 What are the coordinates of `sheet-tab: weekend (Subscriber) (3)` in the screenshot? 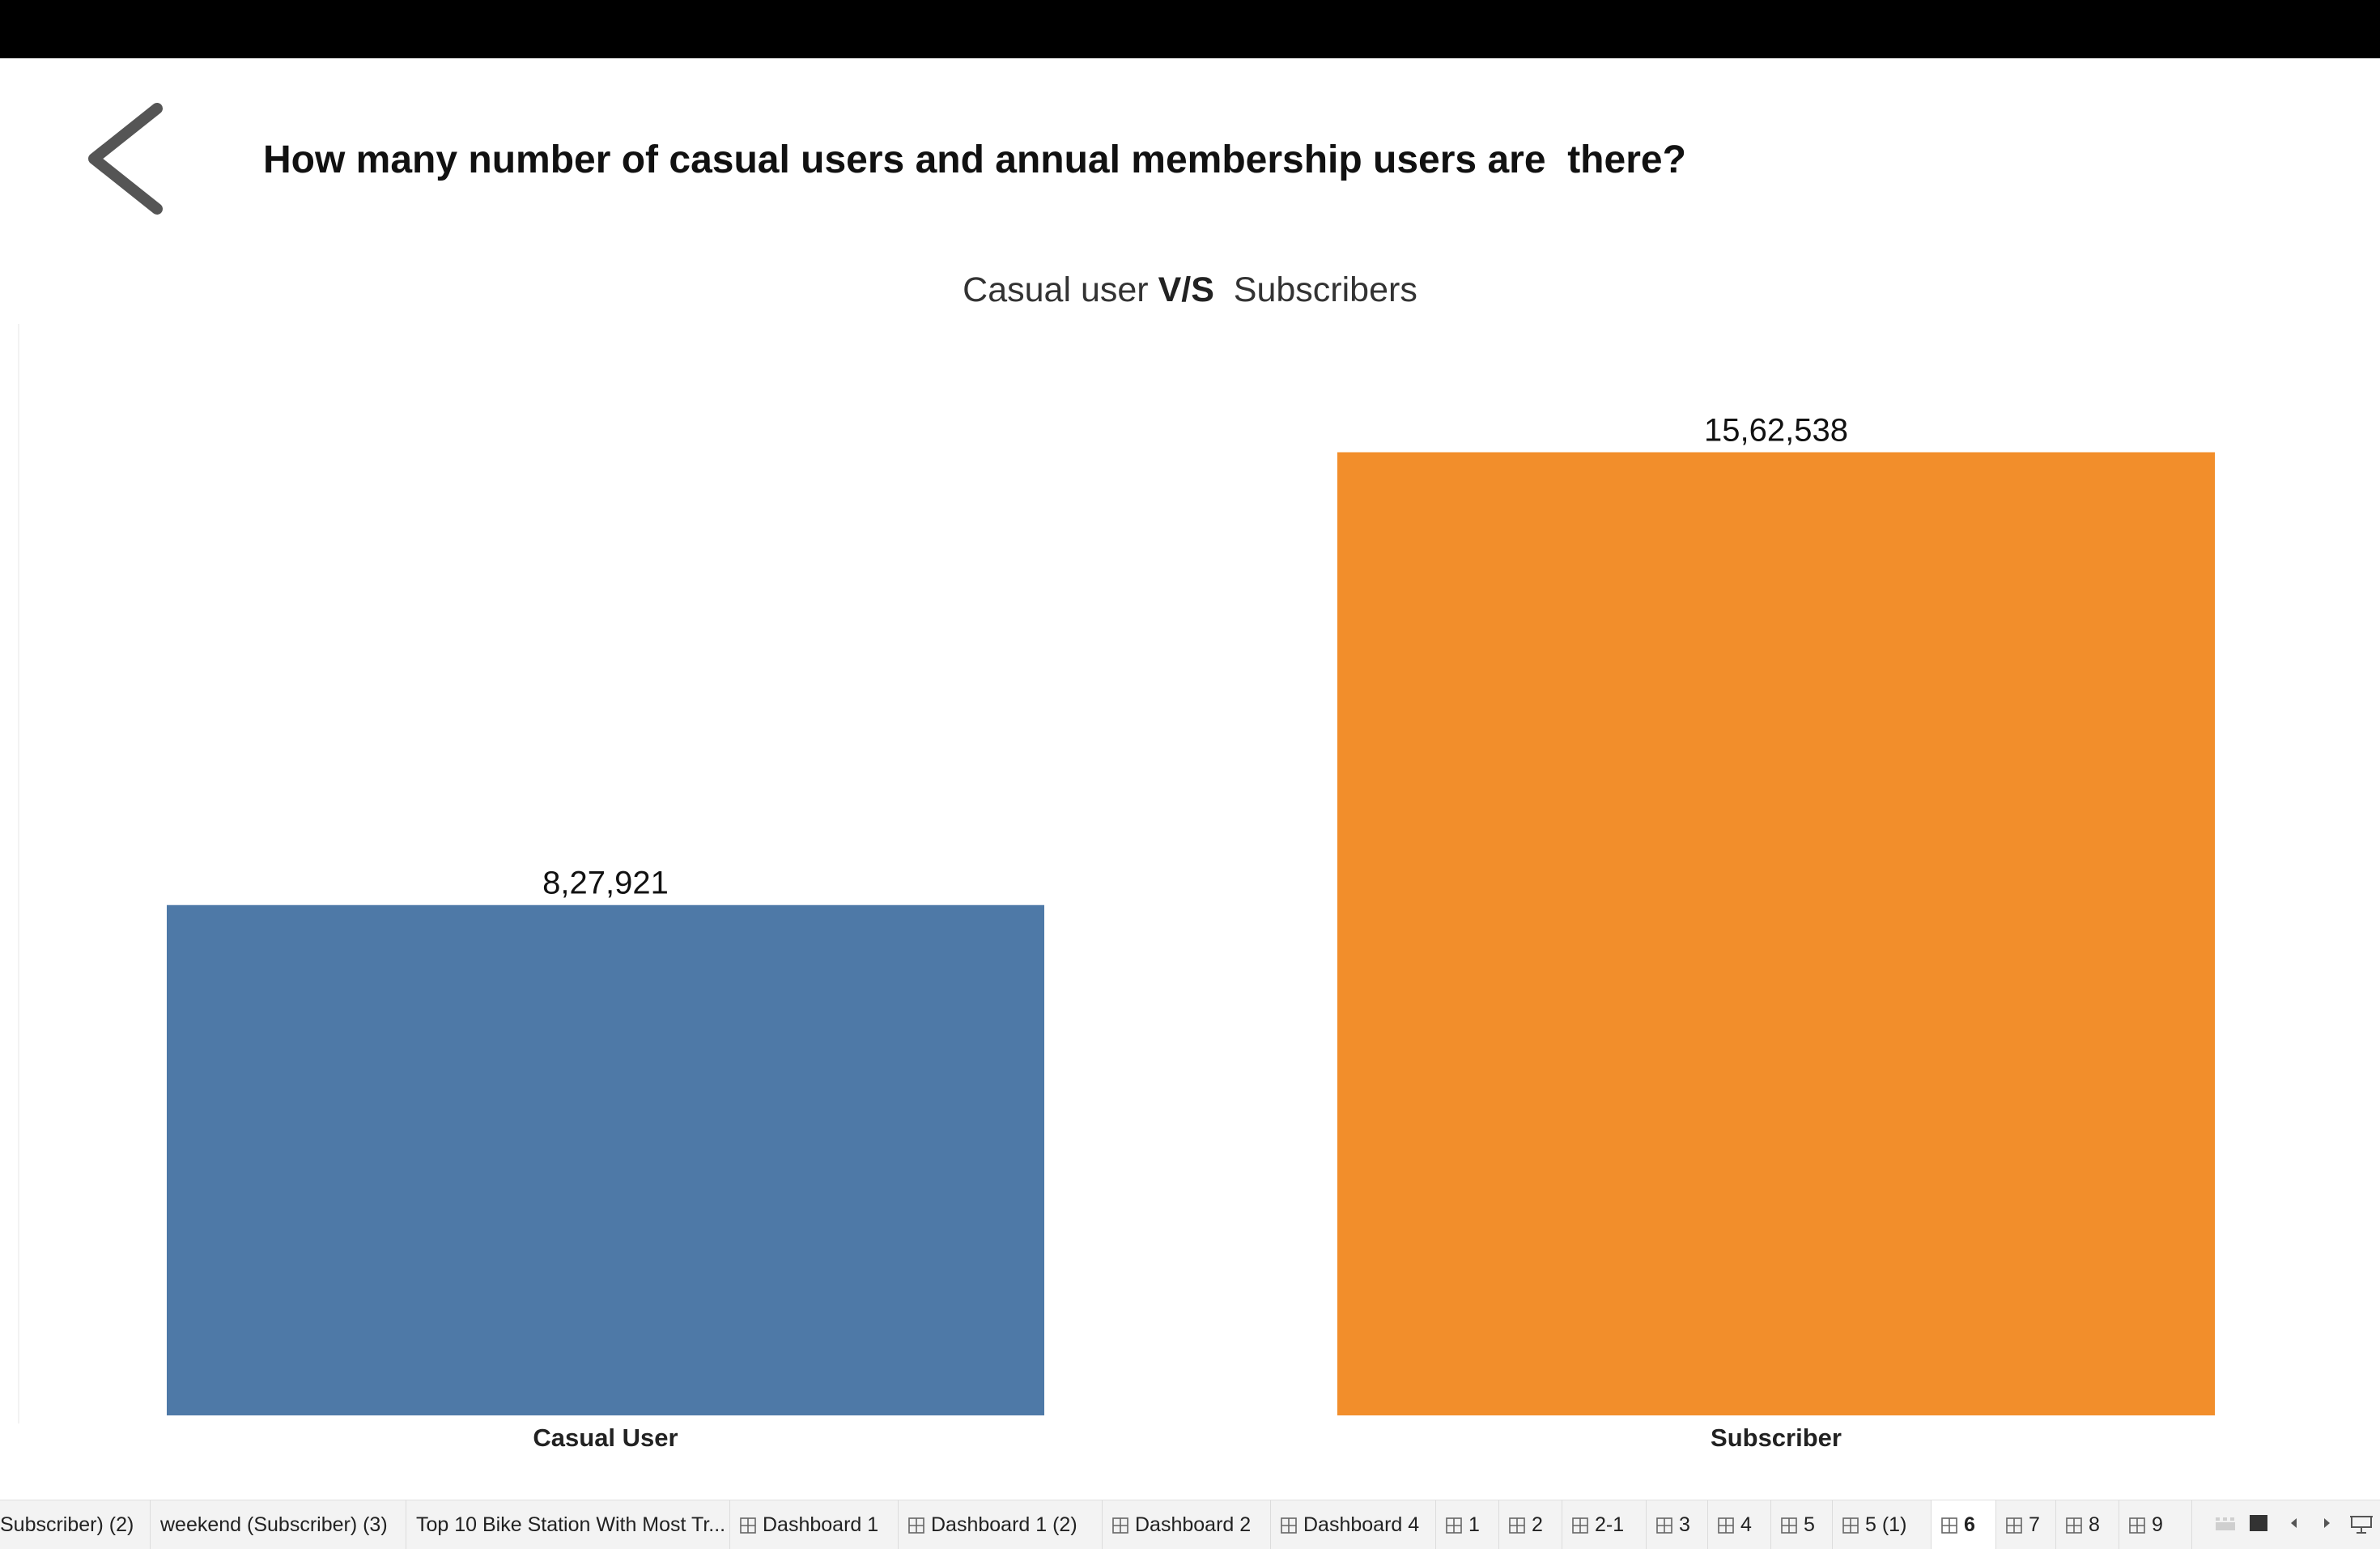 It's located at (278, 1524).